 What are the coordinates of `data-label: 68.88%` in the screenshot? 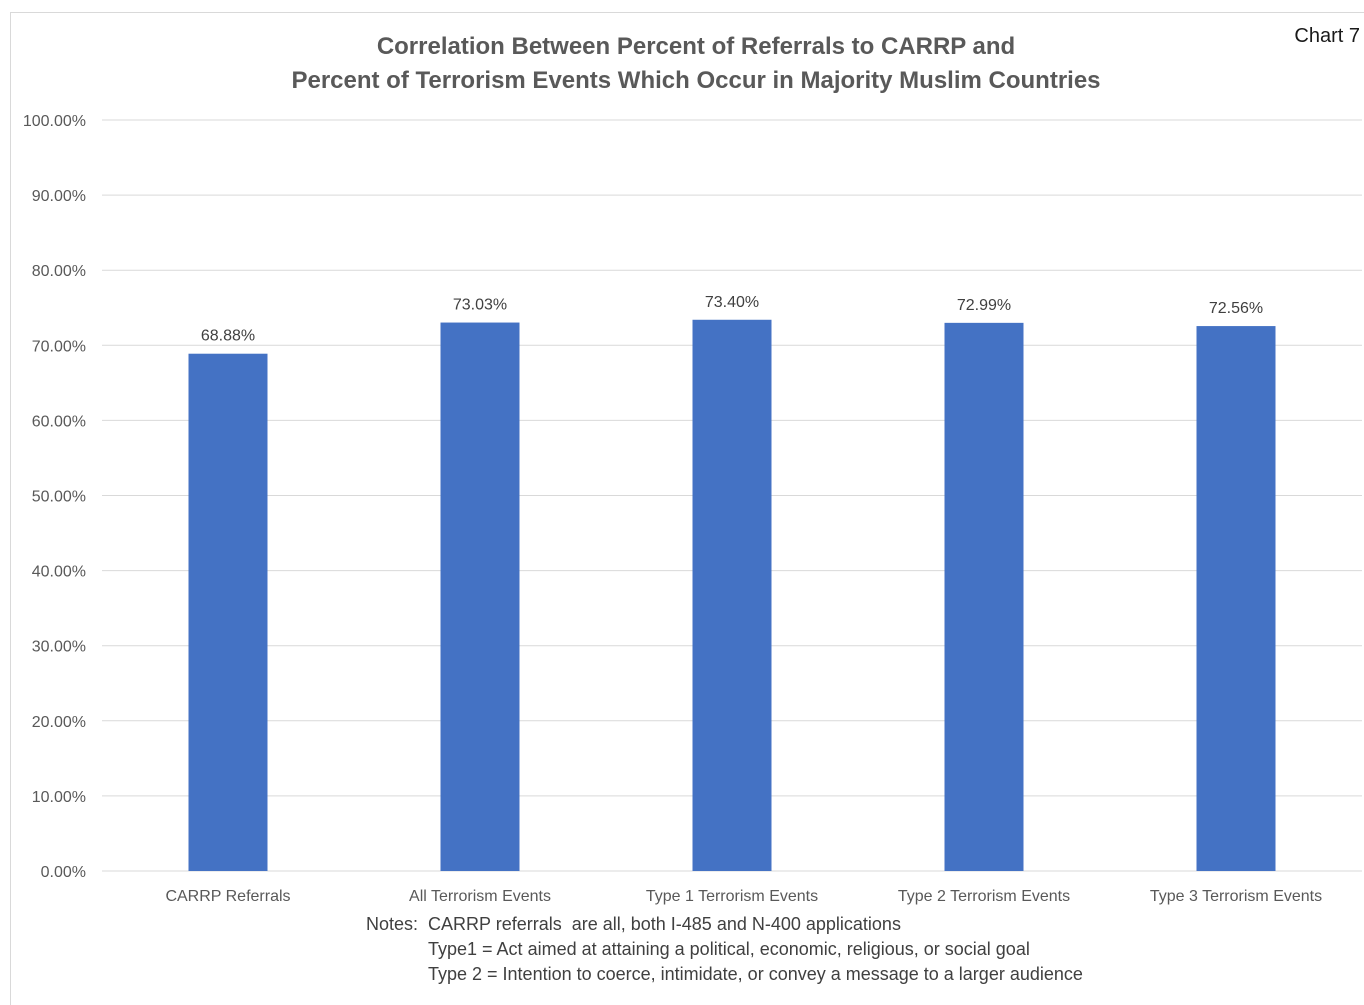 It's located at (228, 336).